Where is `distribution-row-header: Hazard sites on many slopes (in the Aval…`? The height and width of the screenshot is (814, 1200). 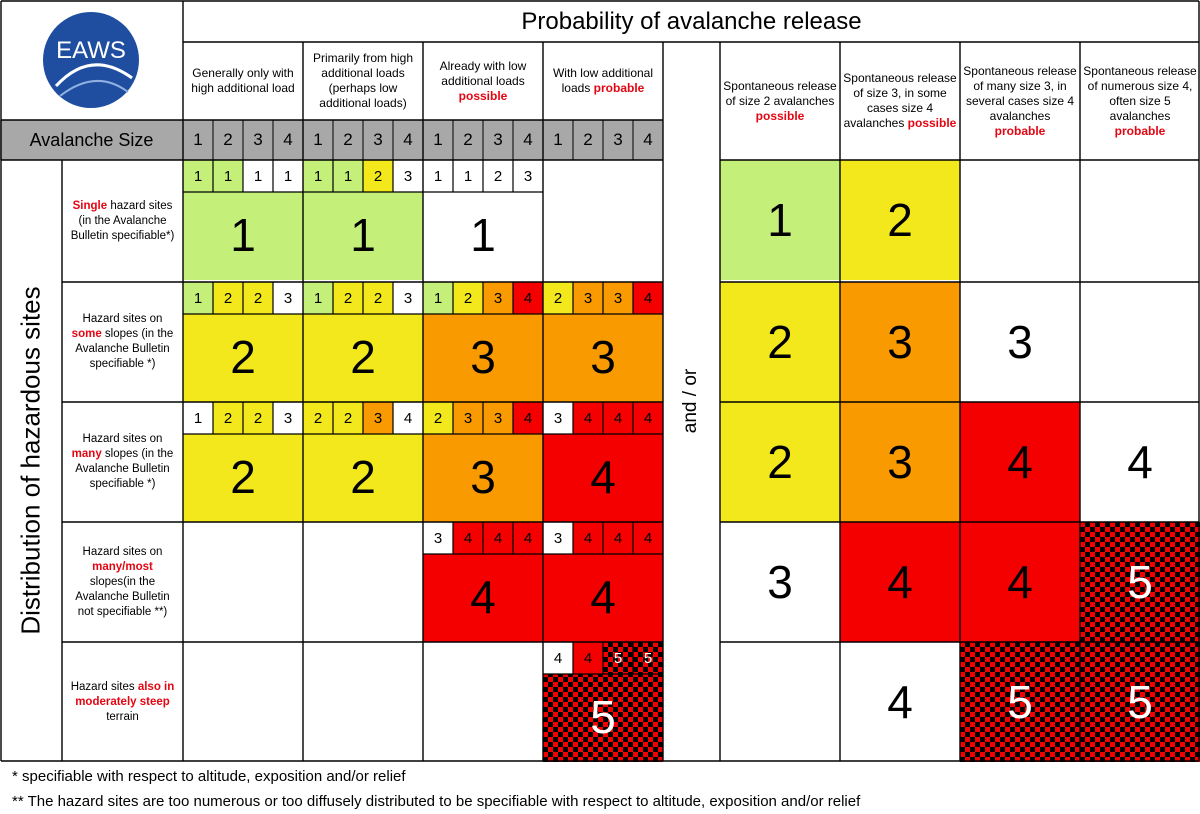
distribution-row-header: Hazard sites on many slopes (in the Aval… is located at coordinates (122, 462).